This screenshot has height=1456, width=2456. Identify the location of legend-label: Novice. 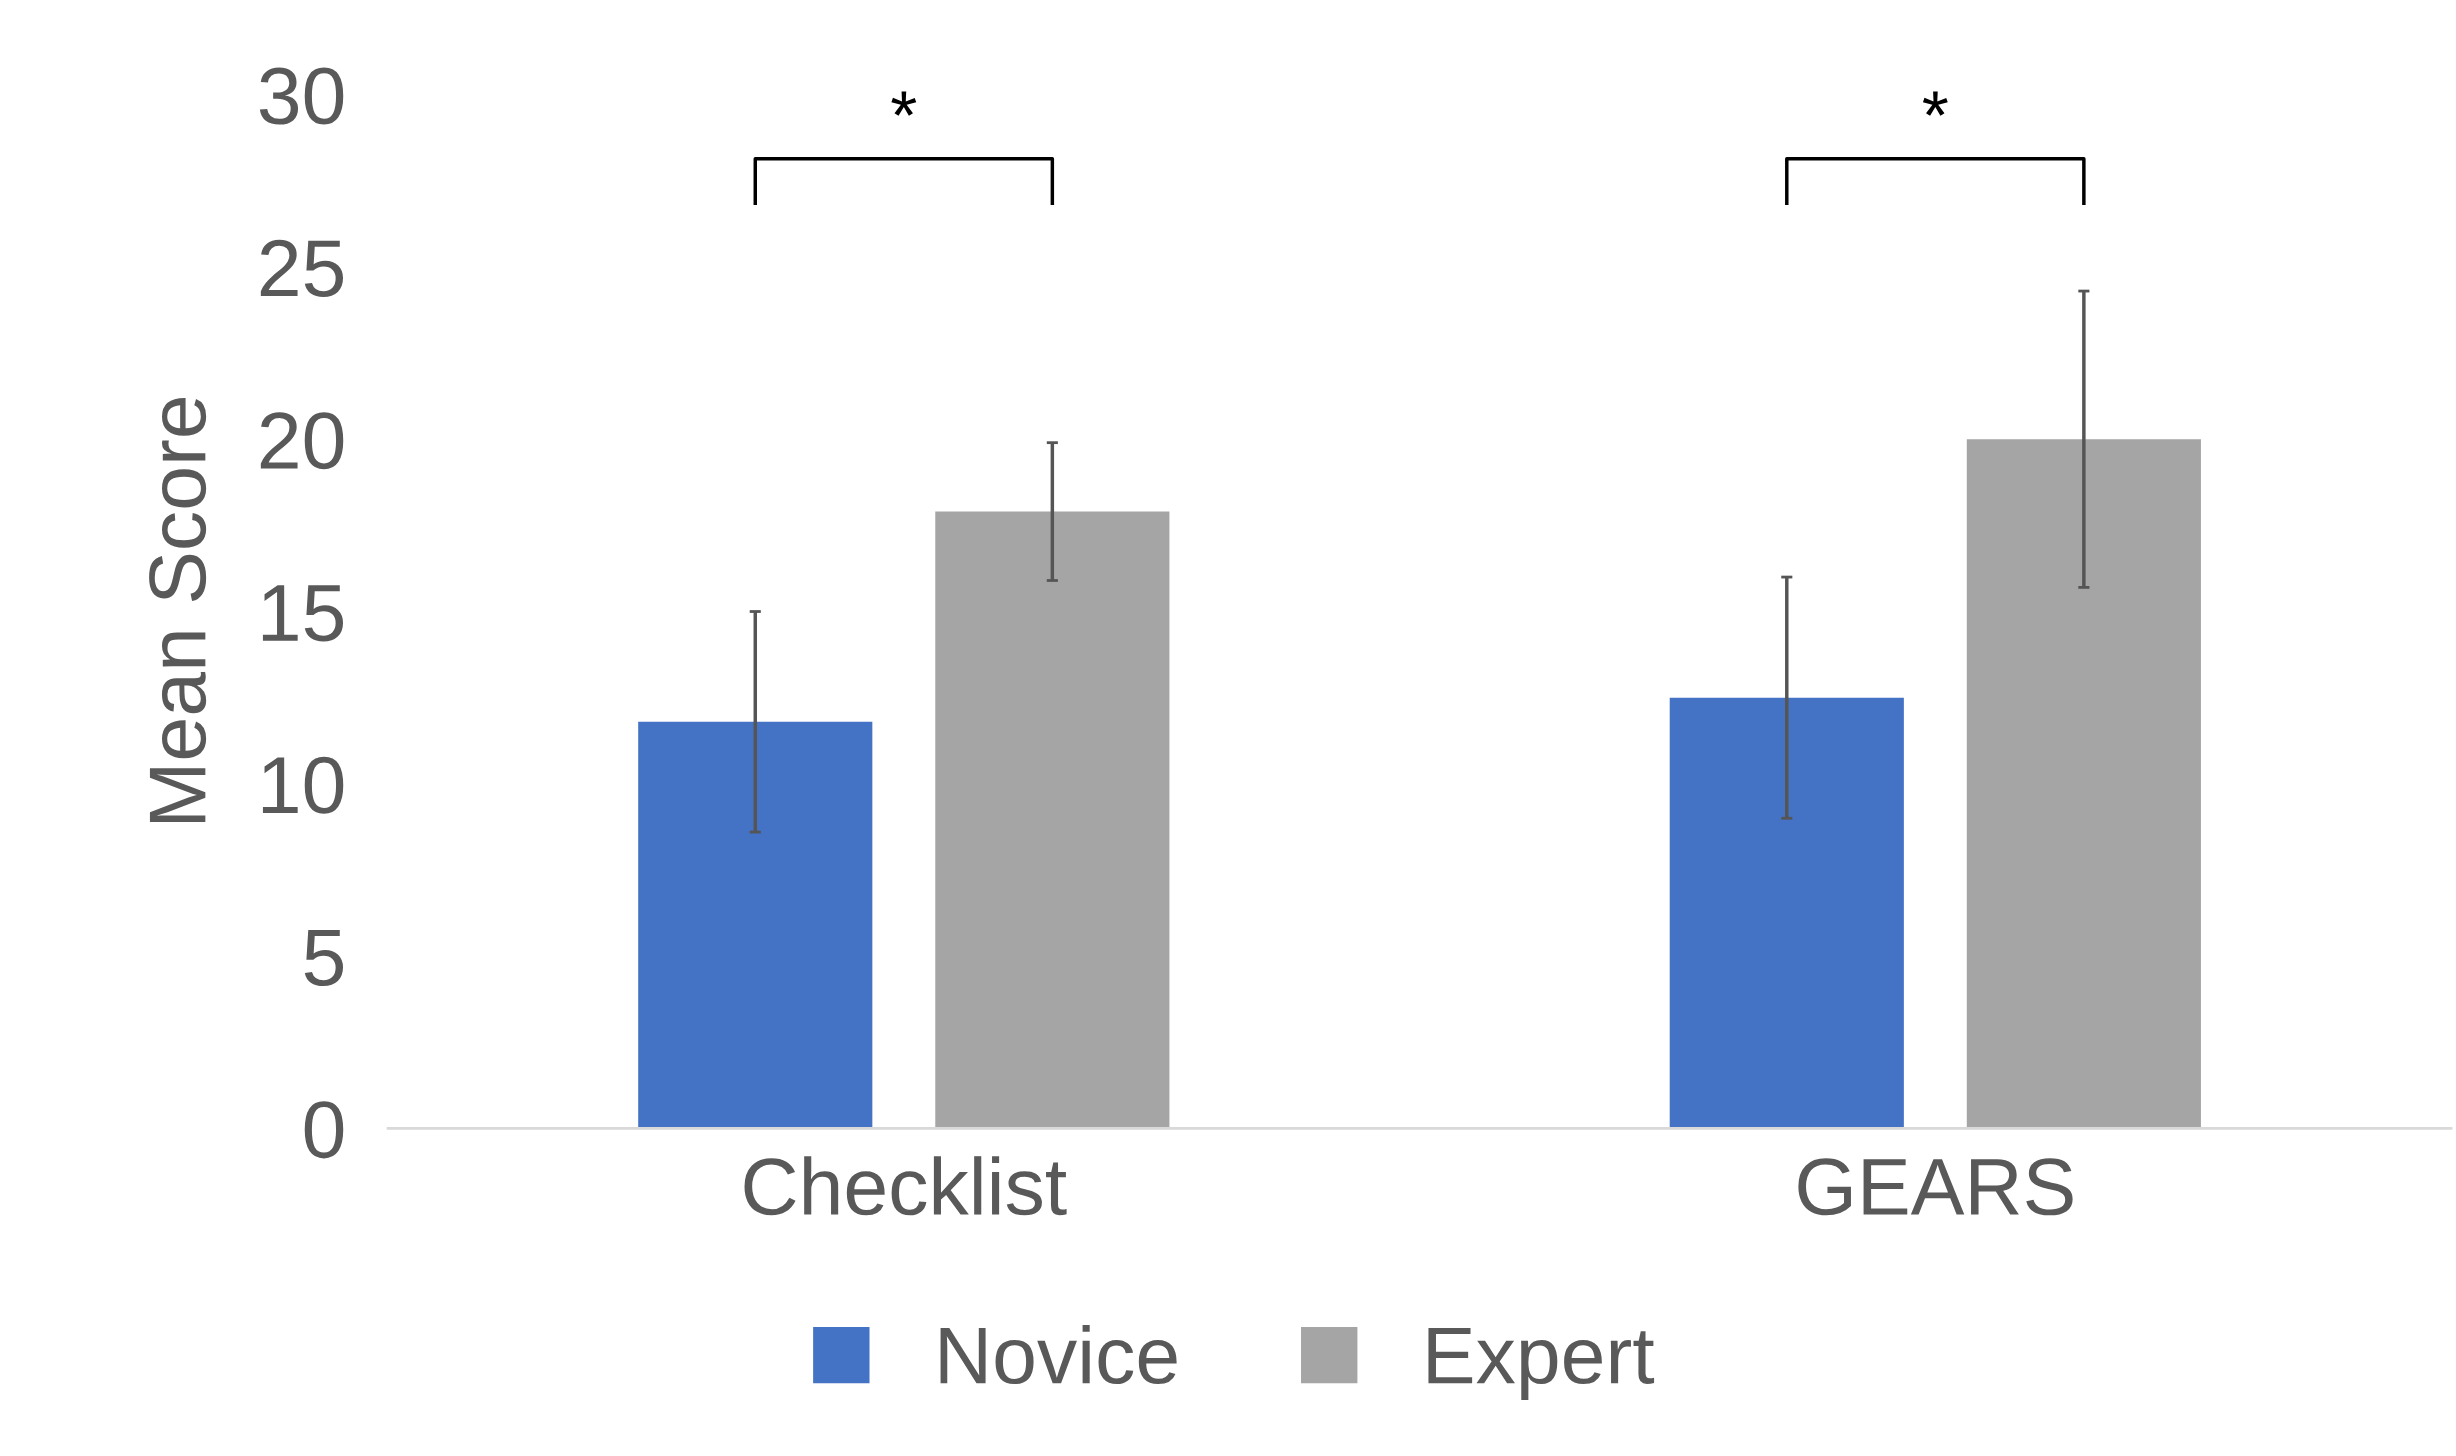
(1058, 1354).